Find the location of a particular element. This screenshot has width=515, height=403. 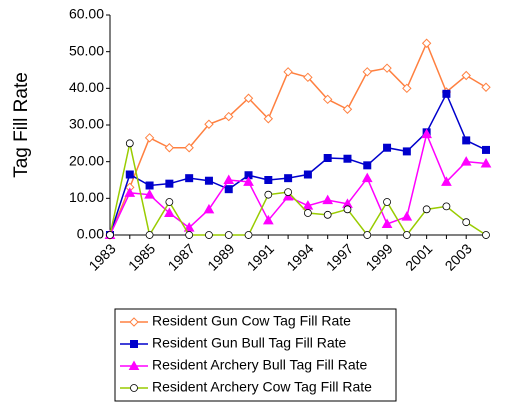

y-tick-label: 60.00 is located at coordinates (86, 14).